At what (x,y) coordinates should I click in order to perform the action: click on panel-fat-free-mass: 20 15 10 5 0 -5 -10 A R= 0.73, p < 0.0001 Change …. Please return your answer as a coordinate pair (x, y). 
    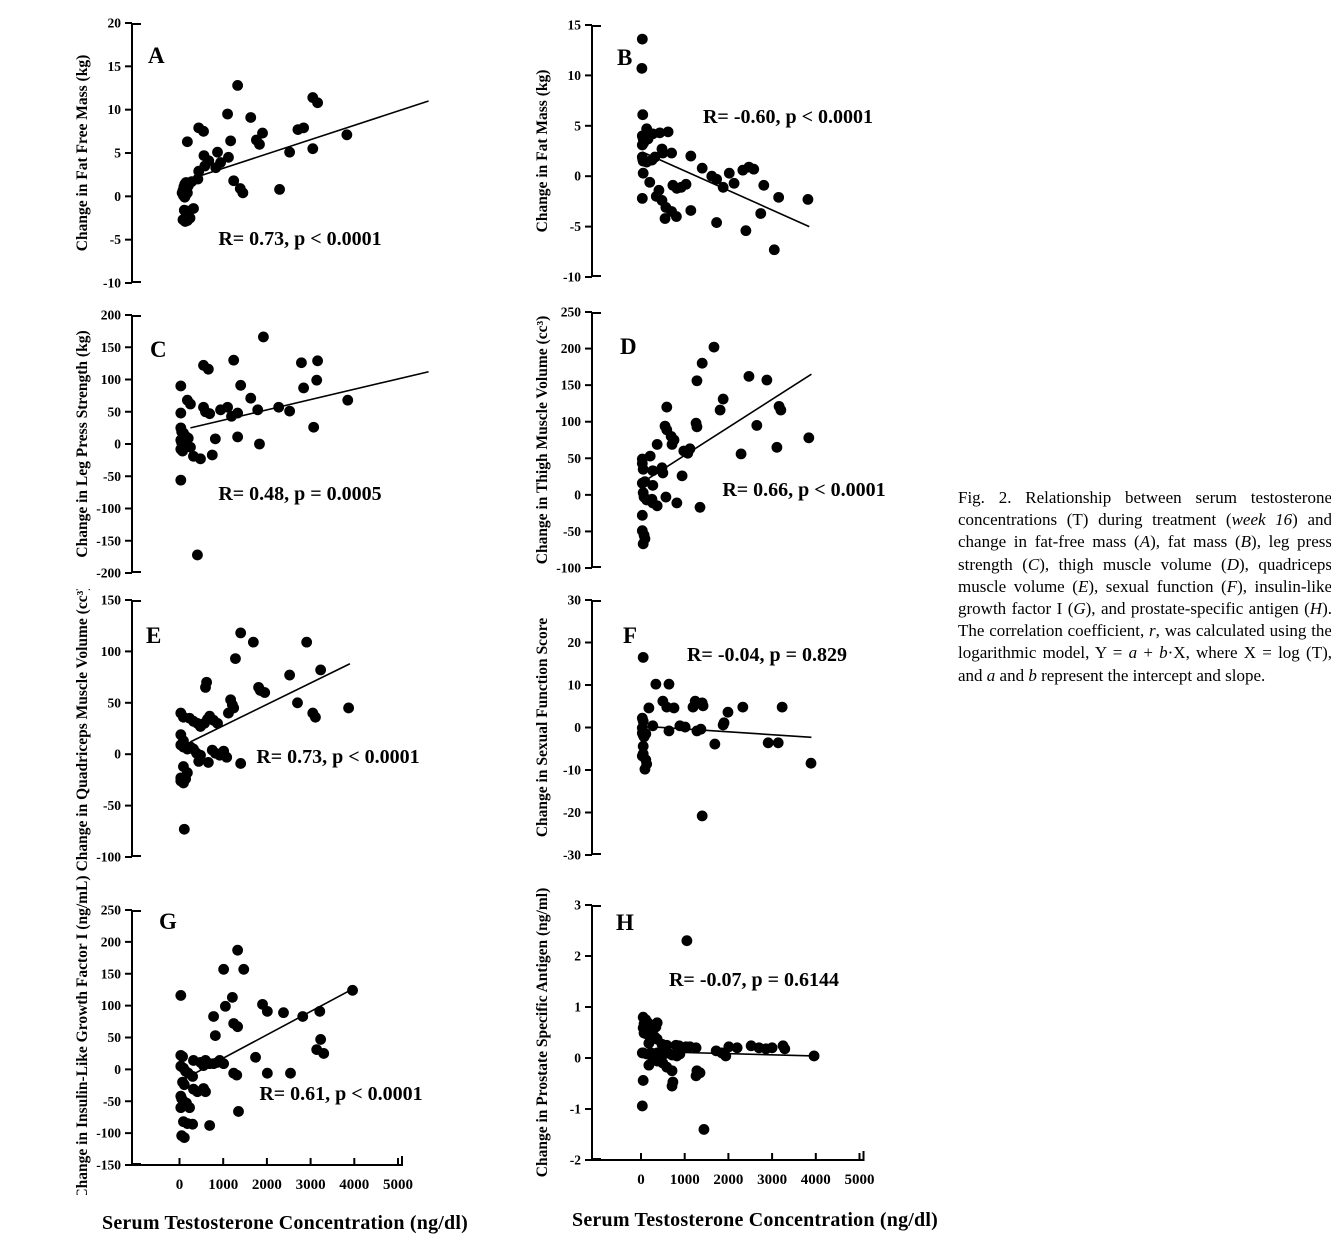
    Looking at the image, I should click on (270, 158).